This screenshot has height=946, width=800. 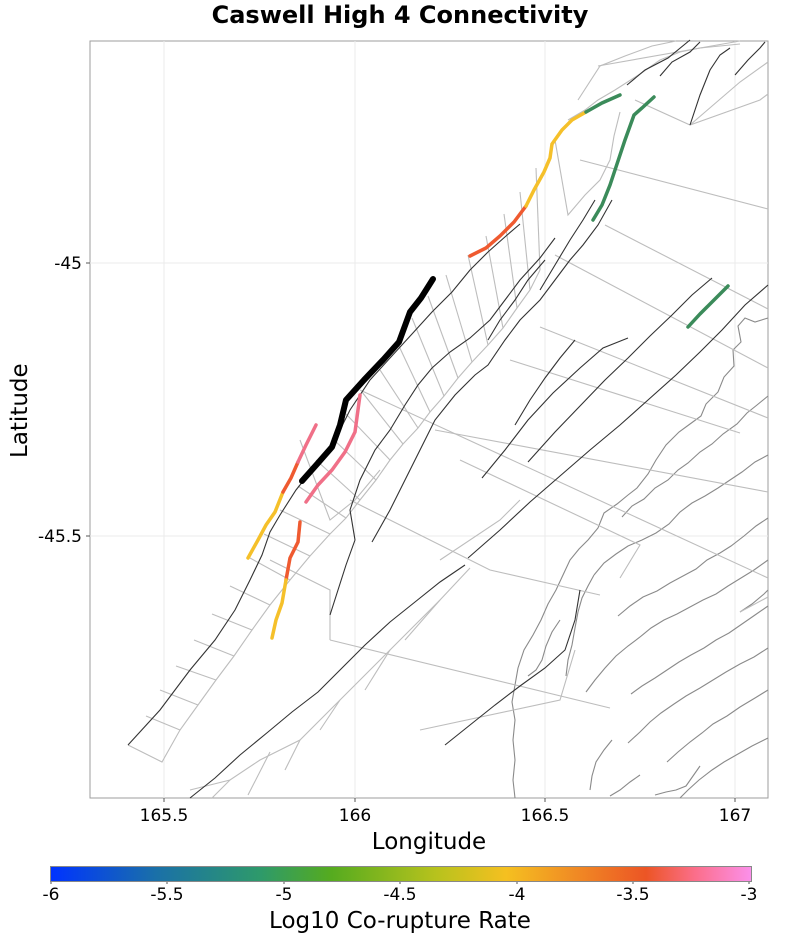 I want to click on colorbar-tick-label: -4, so click(x=517, y=895).